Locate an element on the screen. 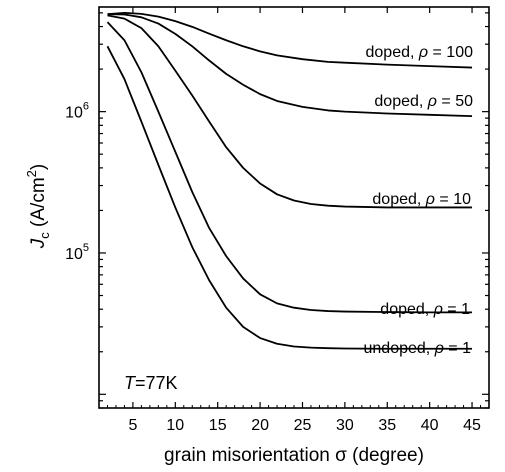  y-tick-label: 10⁵ is located at coordinates (77, 252).